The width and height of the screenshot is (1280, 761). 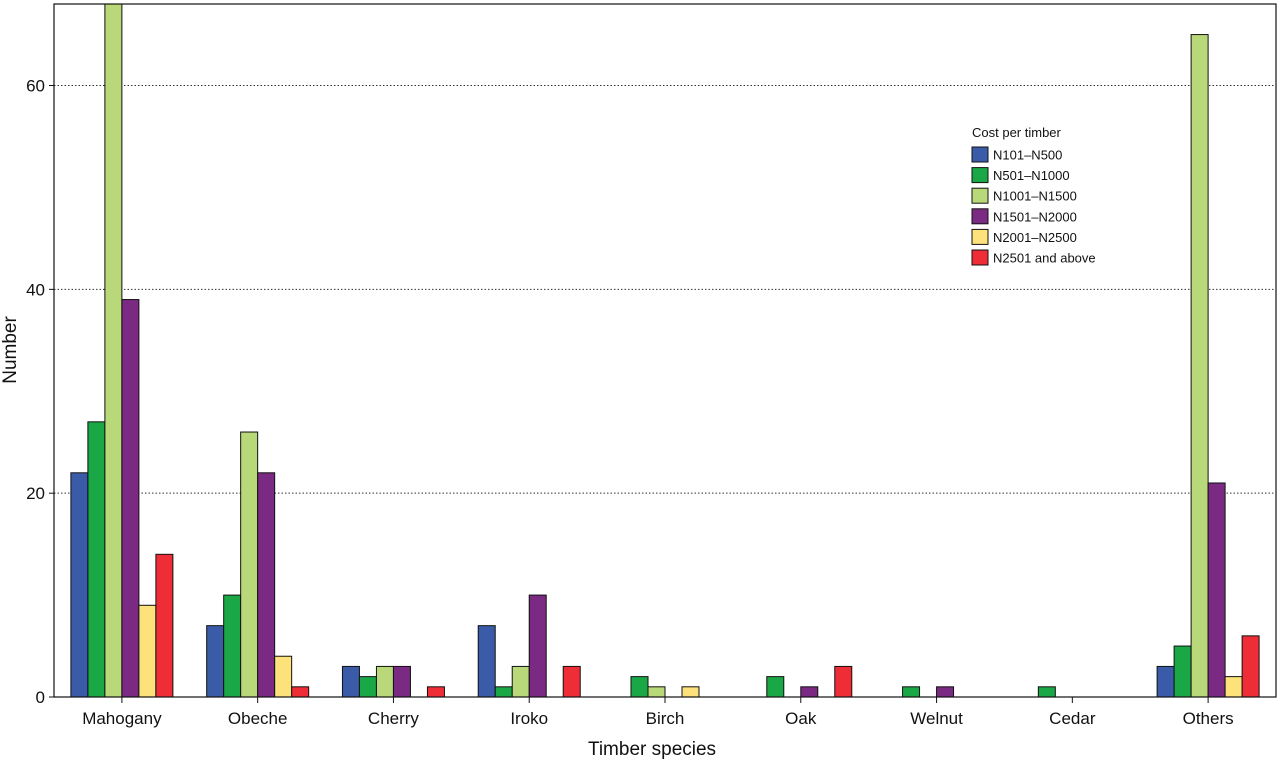 I want to click on y-tick-label: 60, so click(x=35, y=86).